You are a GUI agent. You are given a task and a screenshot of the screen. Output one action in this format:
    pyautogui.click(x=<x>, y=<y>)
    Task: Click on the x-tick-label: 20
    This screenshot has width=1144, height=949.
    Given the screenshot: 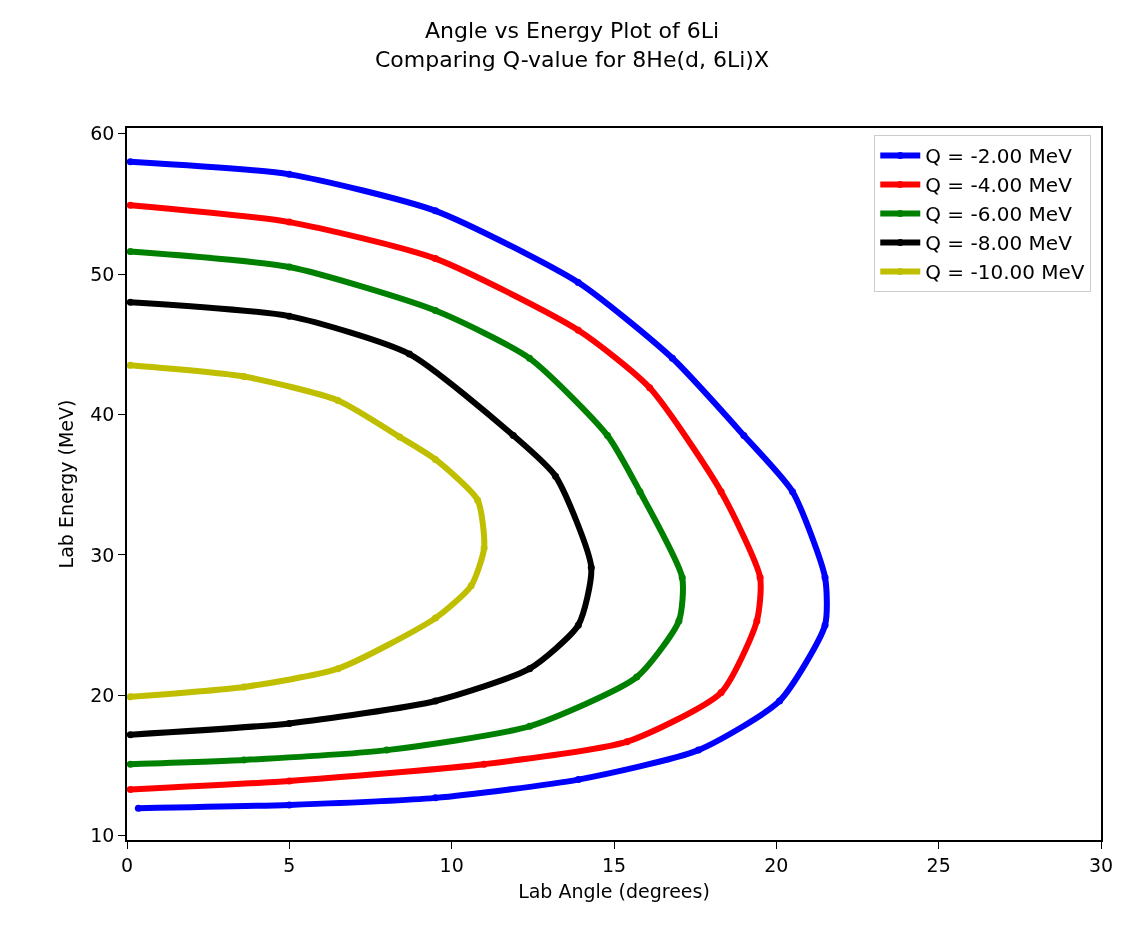 What is the action you would take?
    pyautogui.click(x=776, y=864)
    